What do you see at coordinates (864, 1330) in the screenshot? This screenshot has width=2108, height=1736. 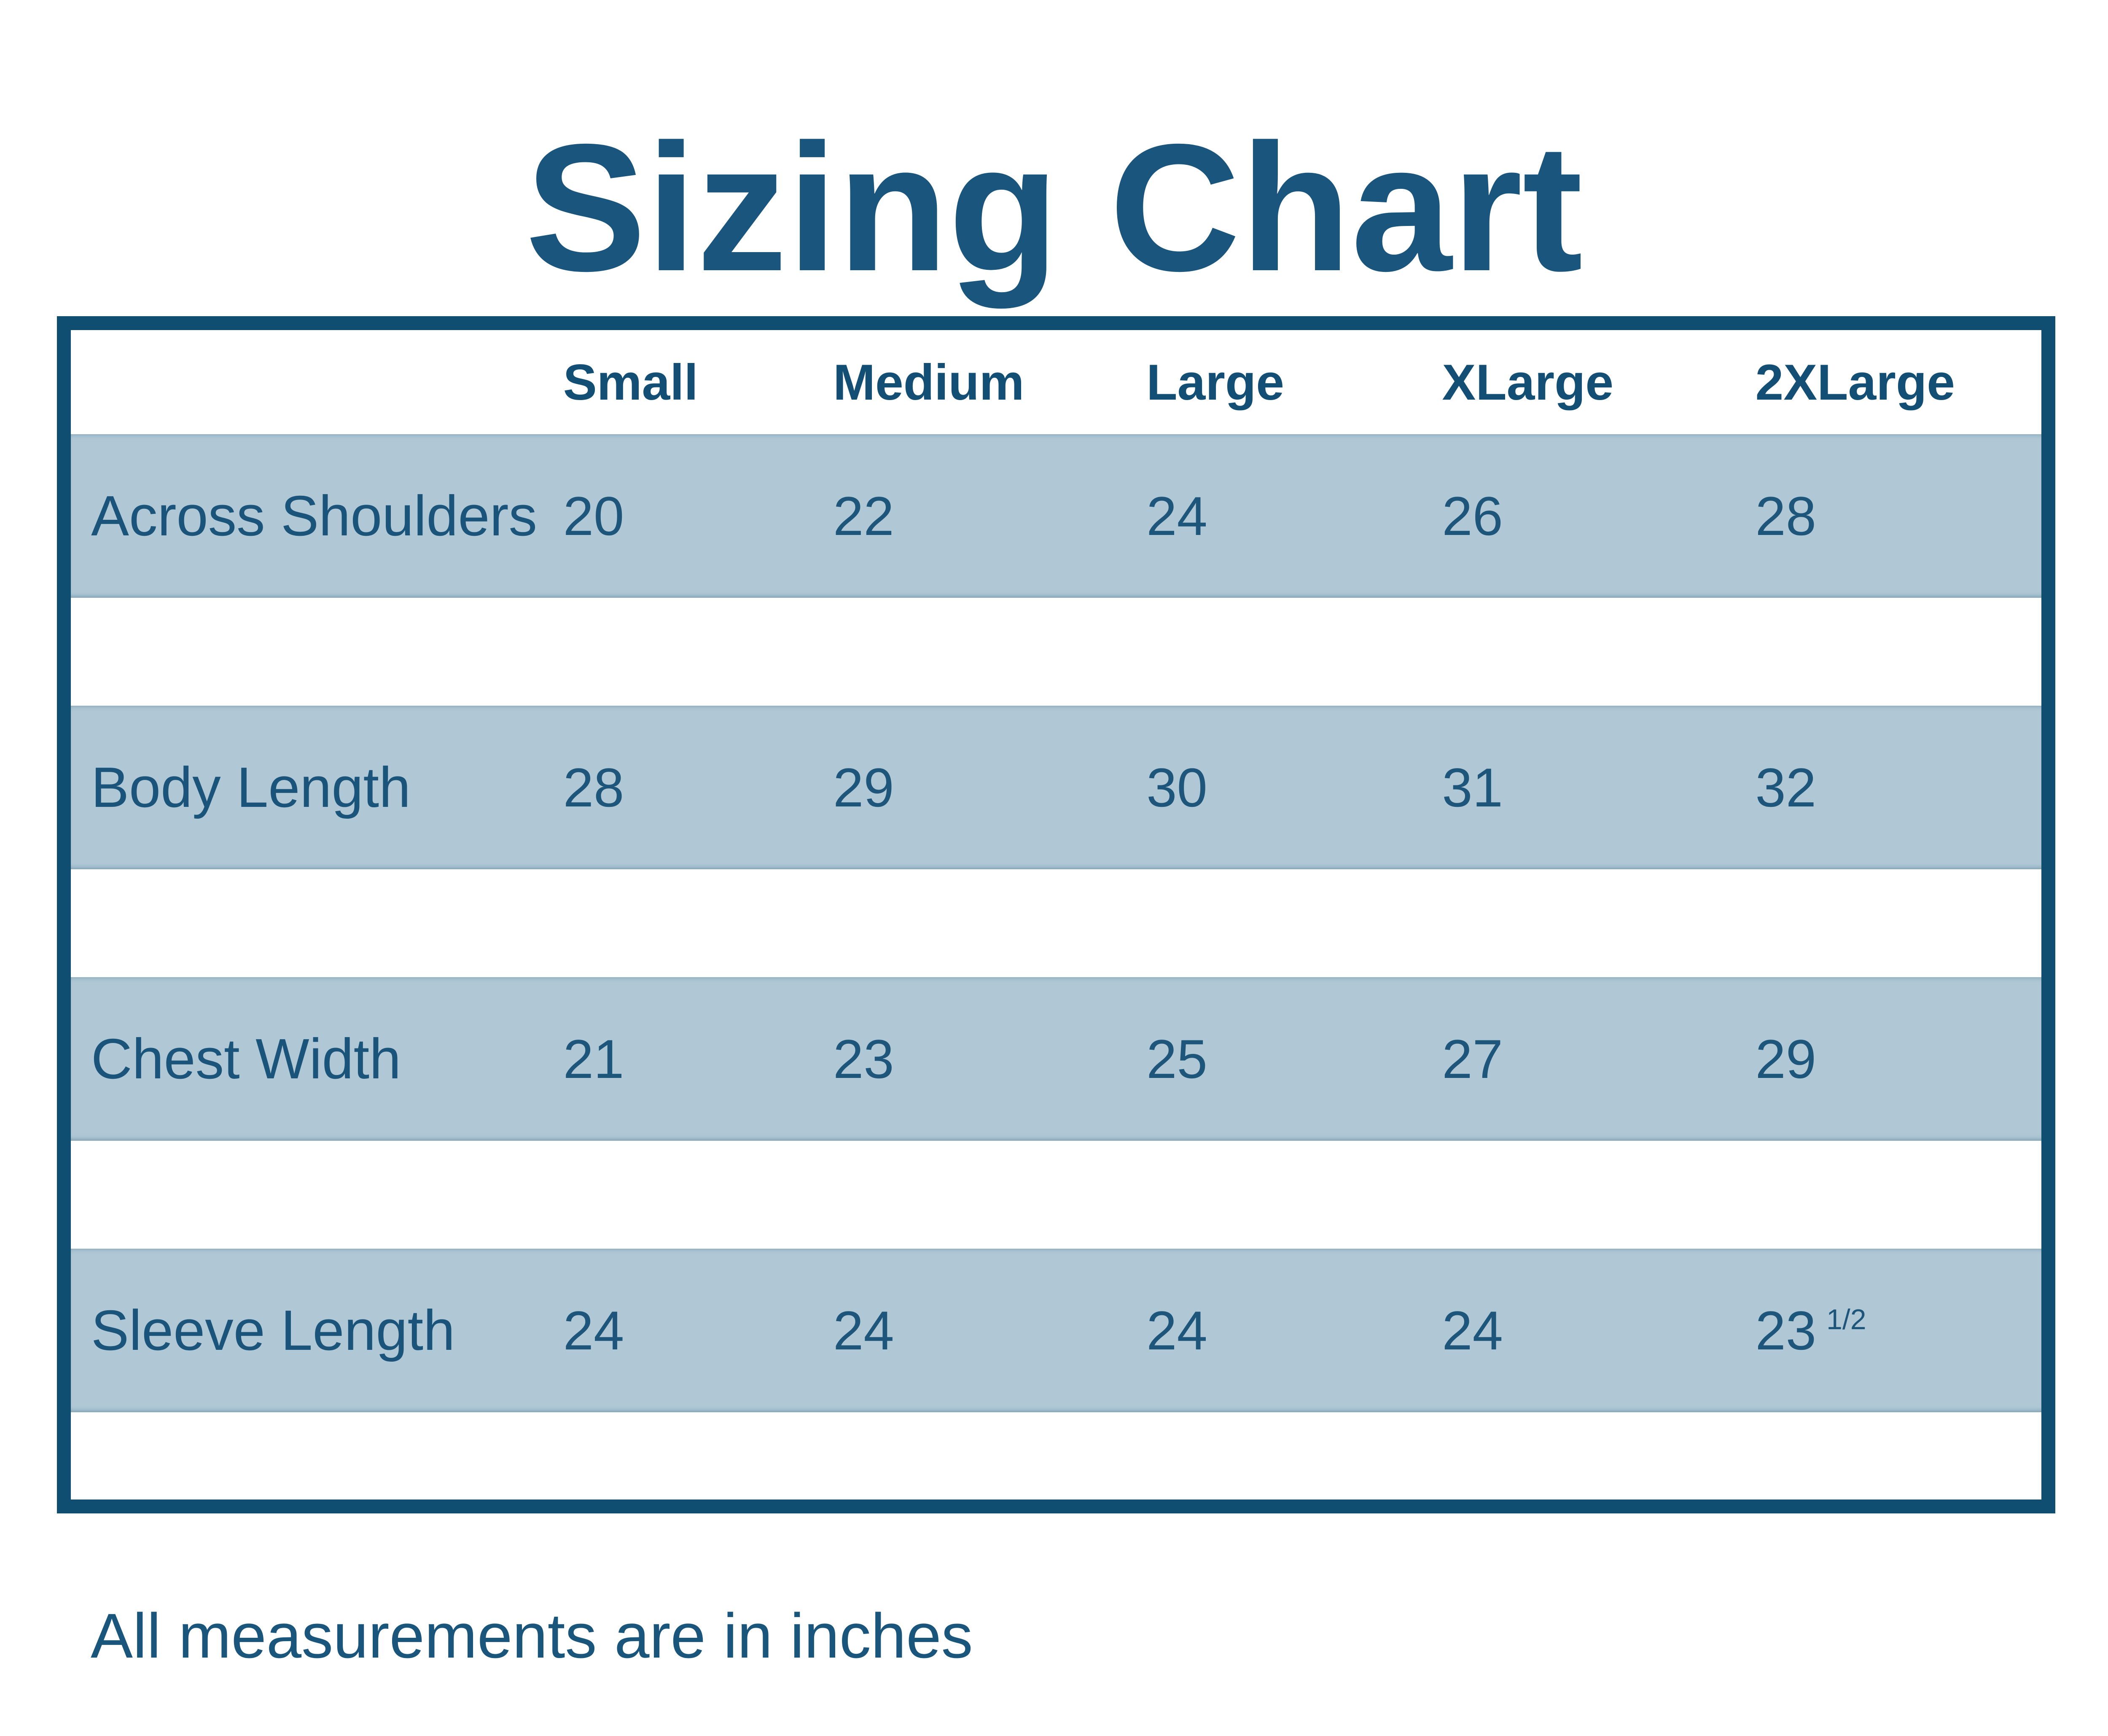 I see `sleeve-length-medium: 24` at bounding box center [864, 1330].